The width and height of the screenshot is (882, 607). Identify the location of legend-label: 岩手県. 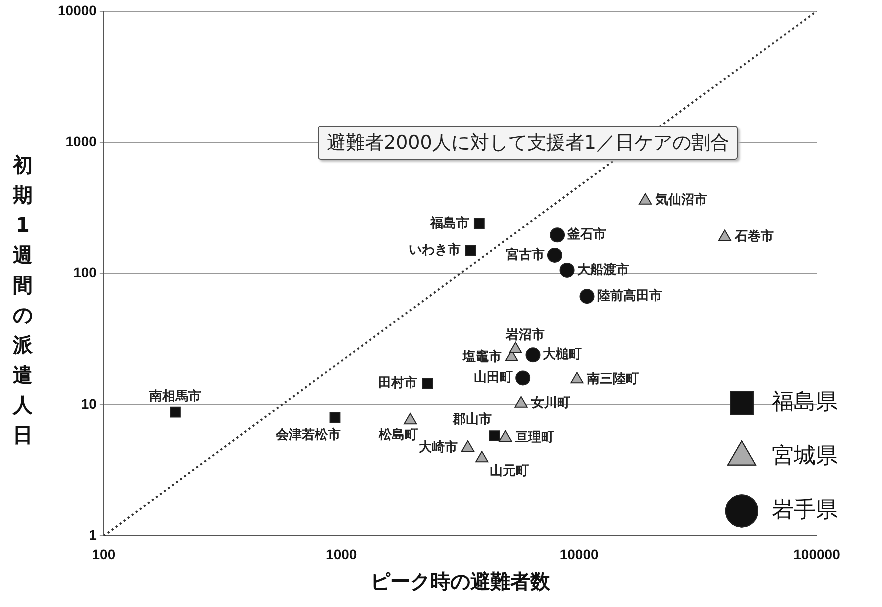
(805, 510).